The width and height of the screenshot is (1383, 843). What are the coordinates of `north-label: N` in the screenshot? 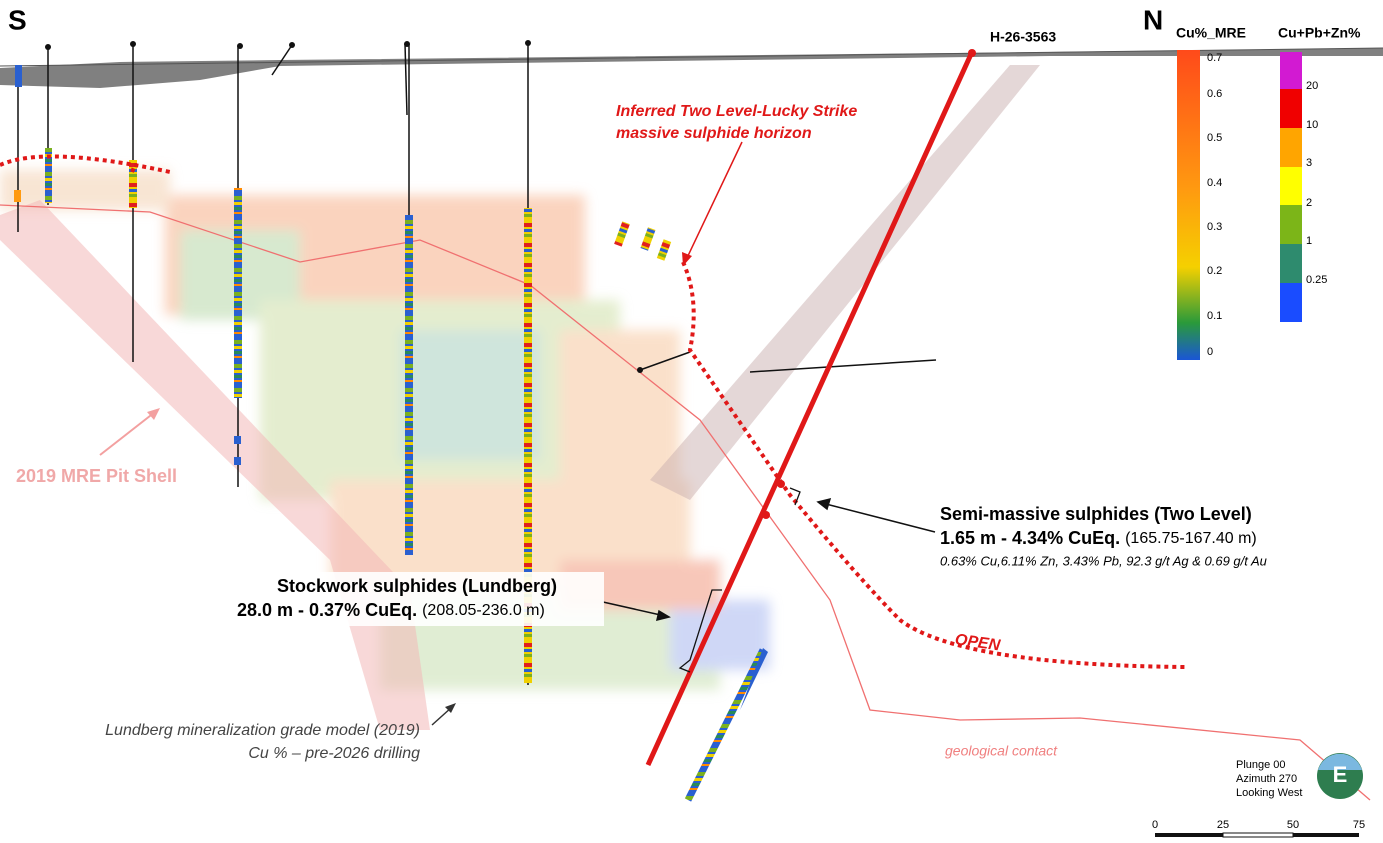 It's located at (1153, 19).